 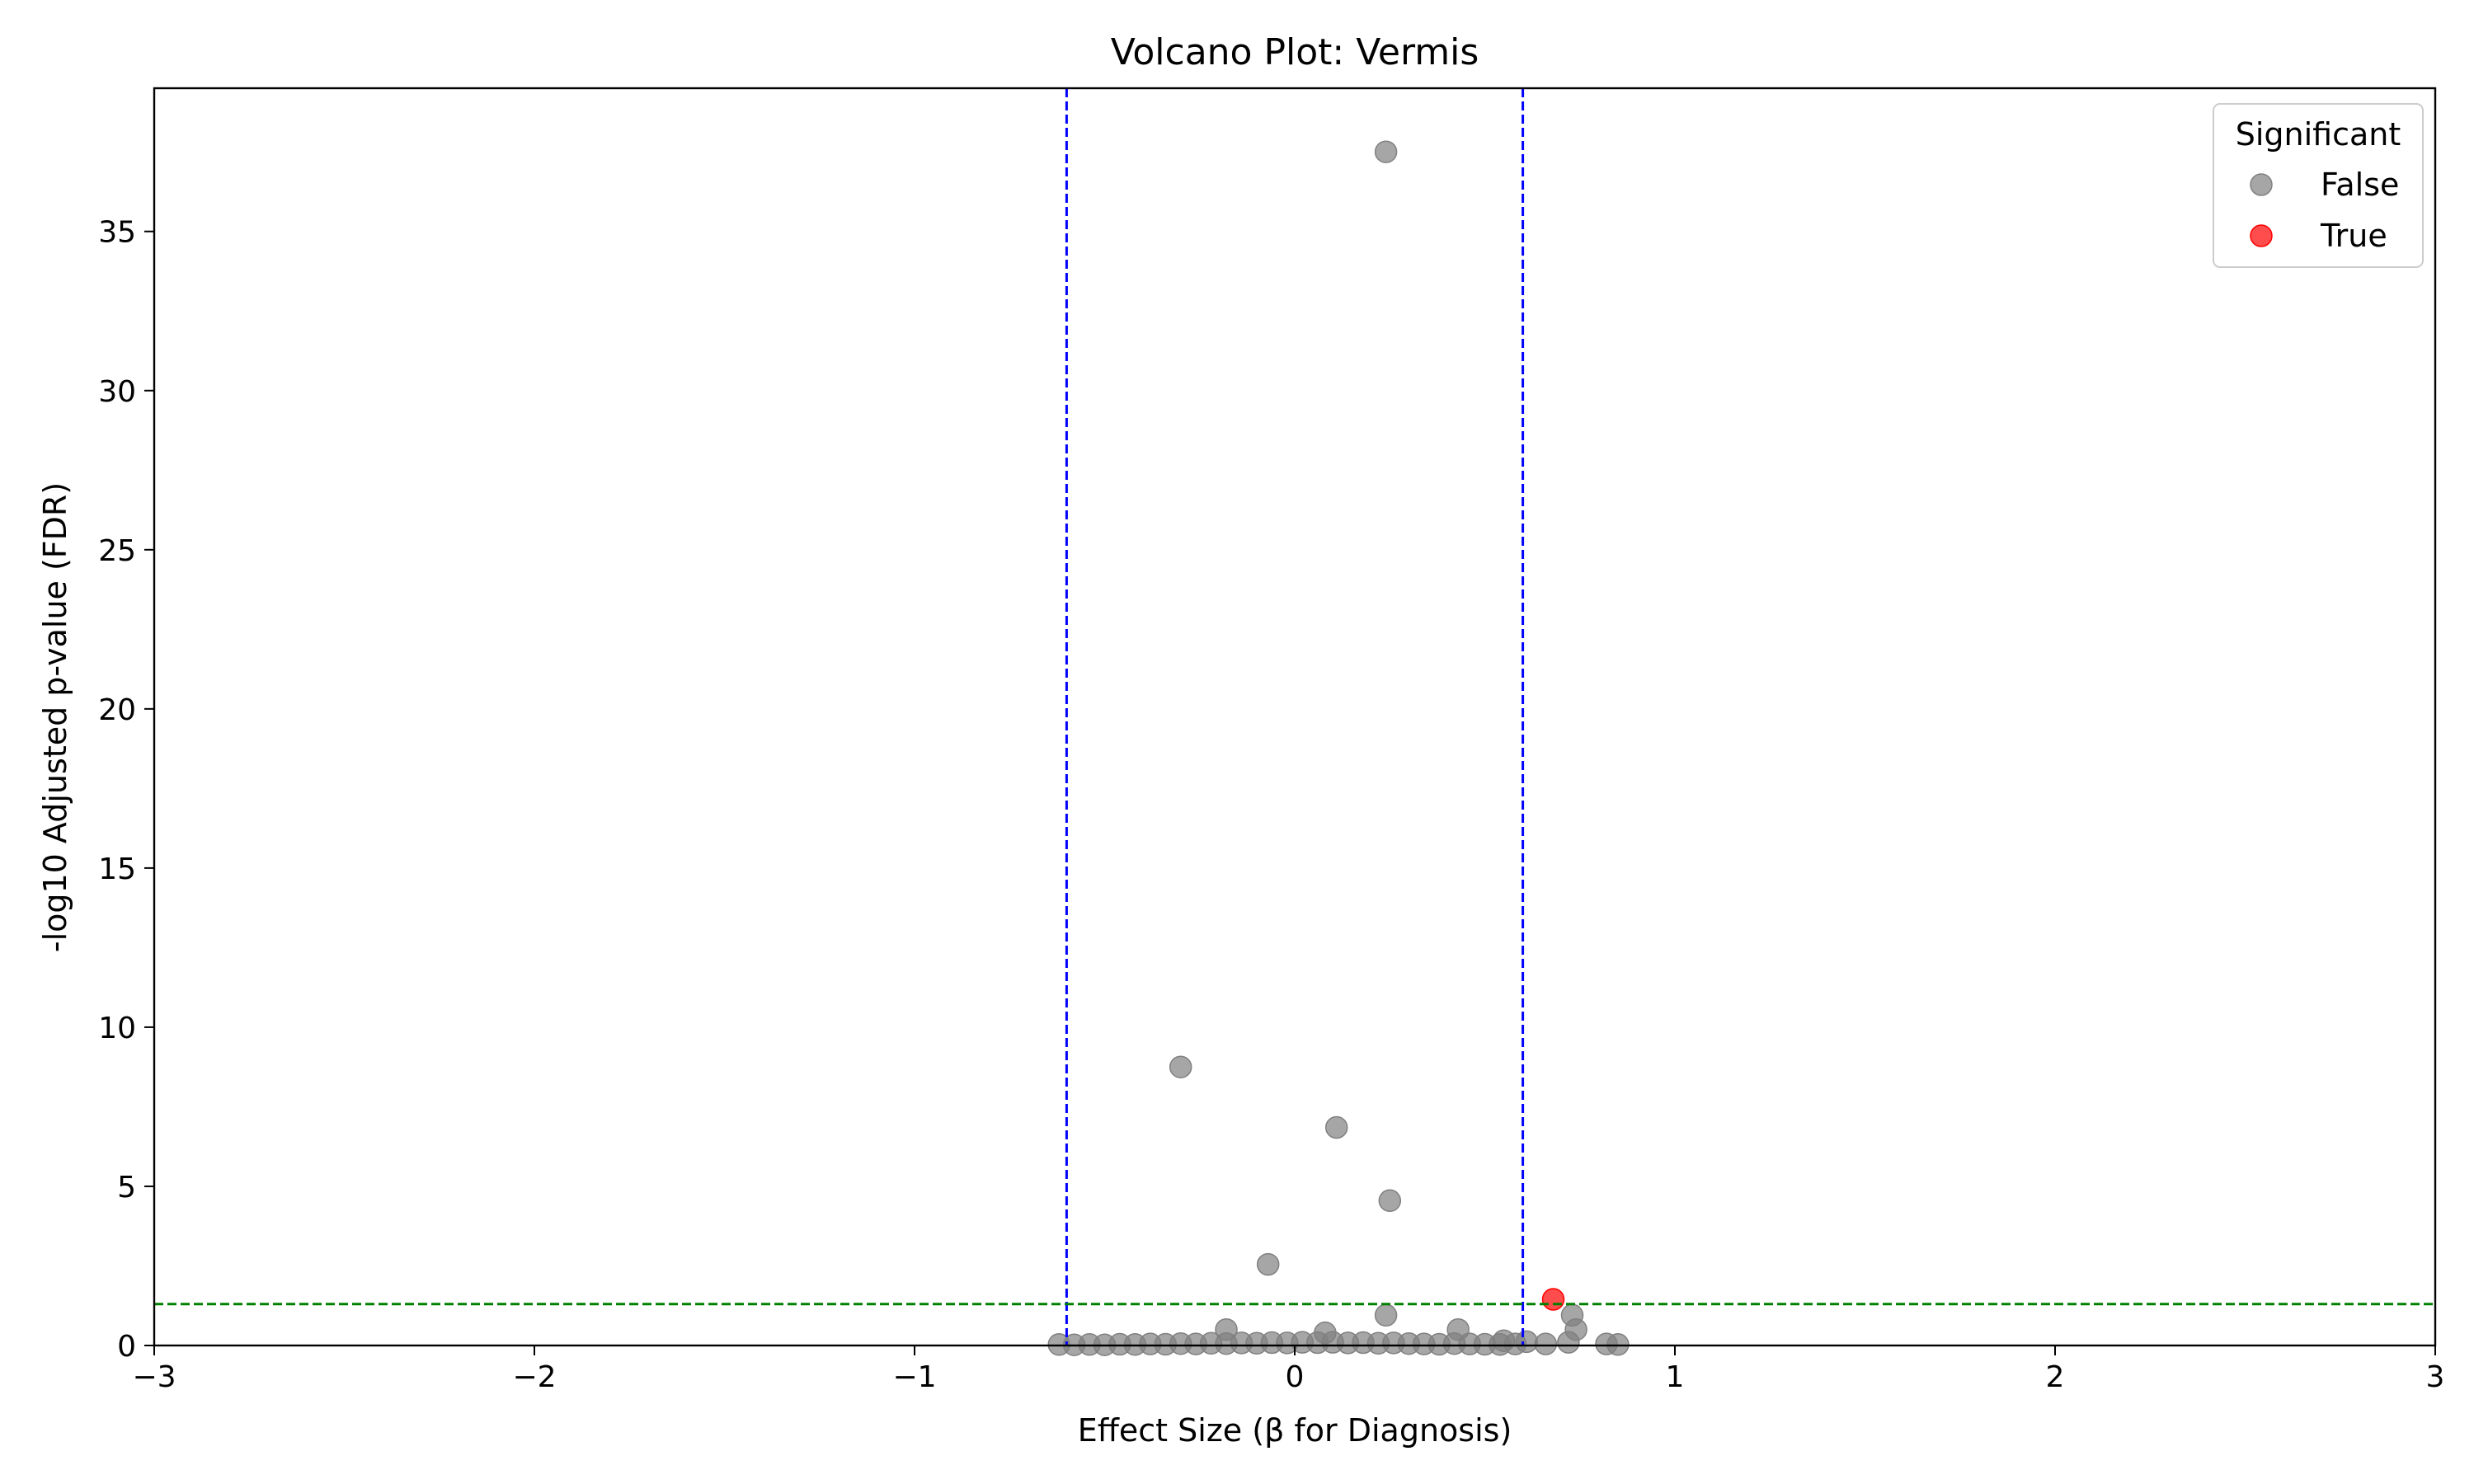 I want to click on y-tick-label: 20, so click(x=117, y=710).